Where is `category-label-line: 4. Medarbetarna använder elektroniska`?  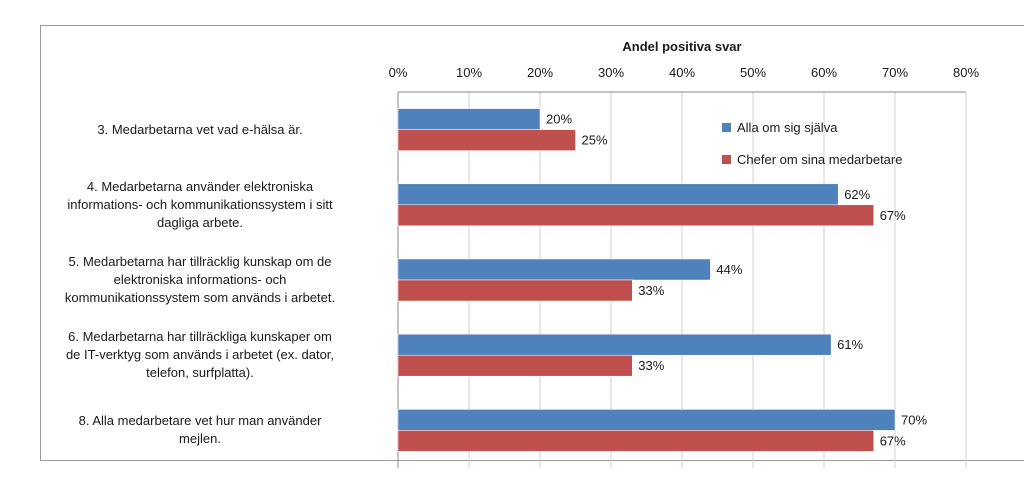
category-label-line: 4. Medarbetarna använder elektroniska is located at coordinates (200, 186).